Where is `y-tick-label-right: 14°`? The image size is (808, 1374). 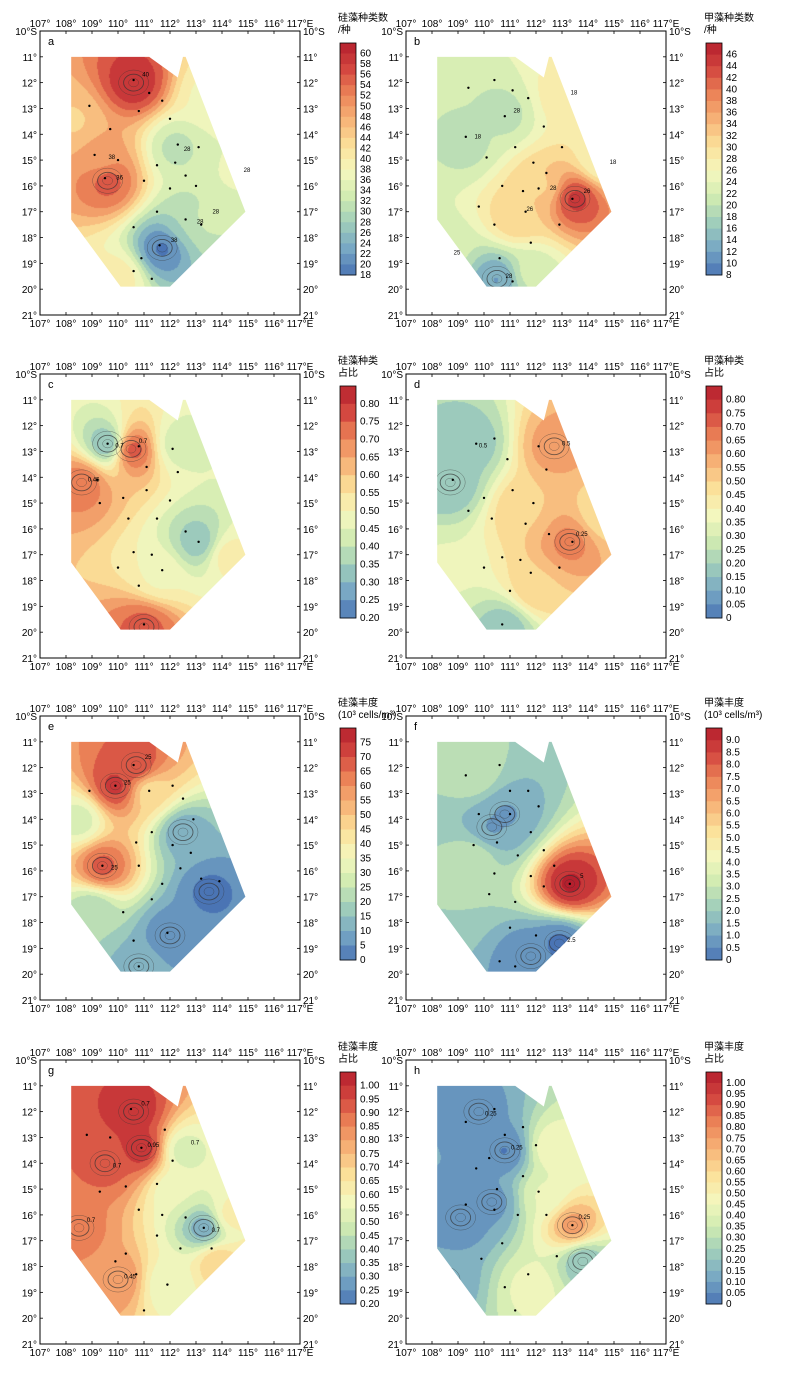
y-tick-label-right: 14° is located at coordinates (676, 820).